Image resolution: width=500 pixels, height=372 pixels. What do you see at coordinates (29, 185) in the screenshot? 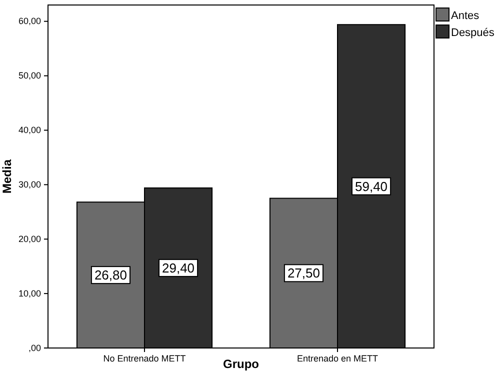
I see `y-tick-label: 30,00` at bounding box center [29, 185].